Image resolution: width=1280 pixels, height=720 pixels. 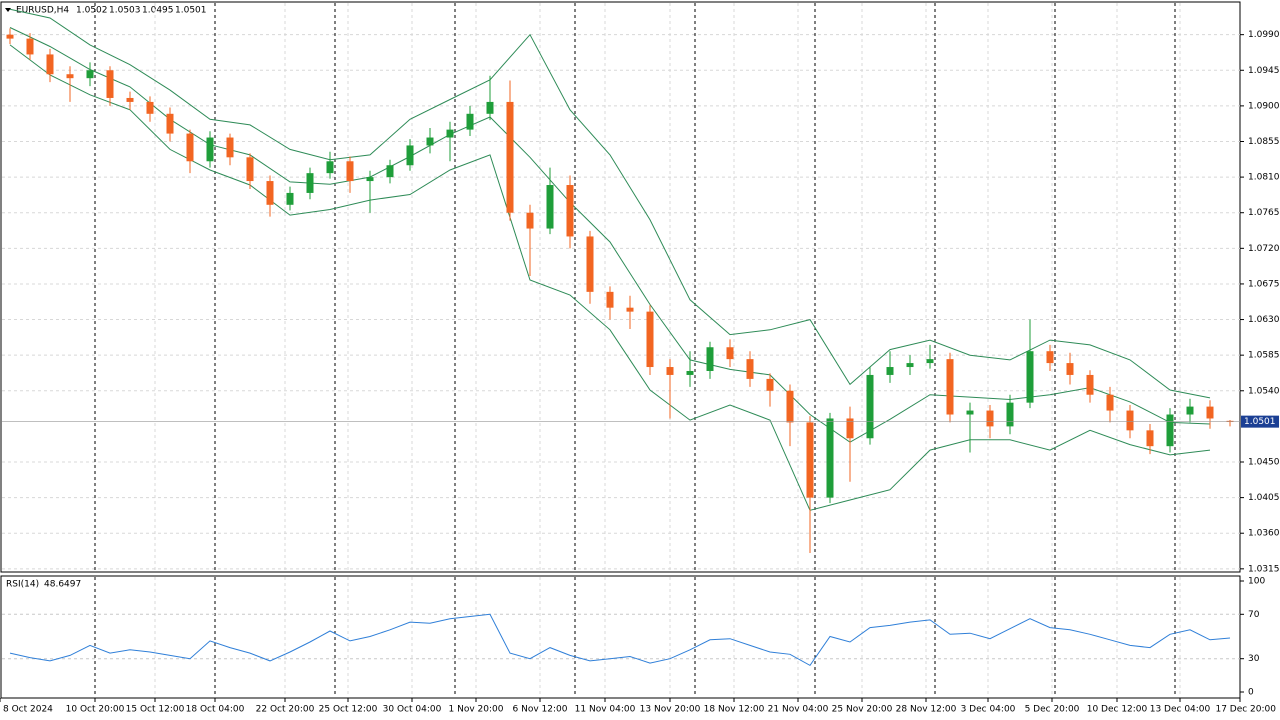 What do you see at coordinates (1264, 356) in the screenshot?
I see `y-tick-label: 1.0585` at bounding box center [1264, 356].